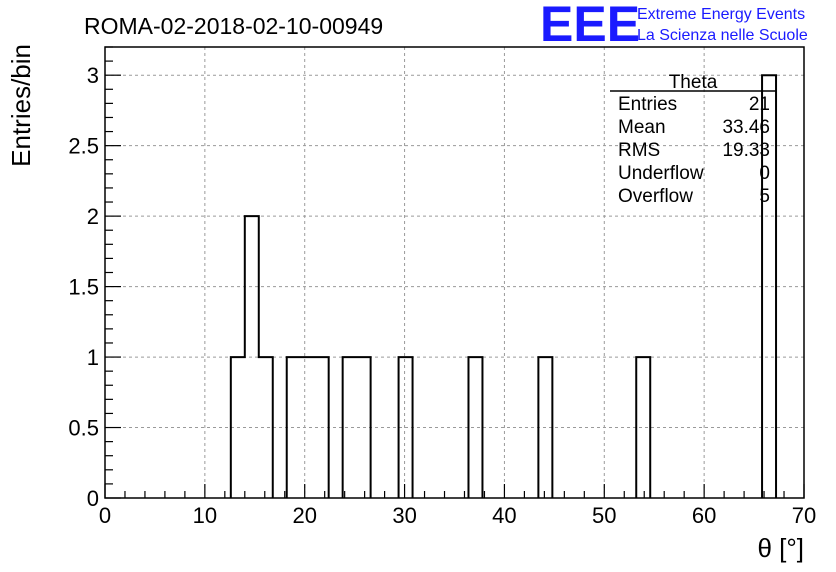 Image resolution: width=836 pixels, height=572 pixels. What do you see at coordinates (639, 150) in the screenshot?
I see `stats-label: RMS` at bounding box center [639, 150].